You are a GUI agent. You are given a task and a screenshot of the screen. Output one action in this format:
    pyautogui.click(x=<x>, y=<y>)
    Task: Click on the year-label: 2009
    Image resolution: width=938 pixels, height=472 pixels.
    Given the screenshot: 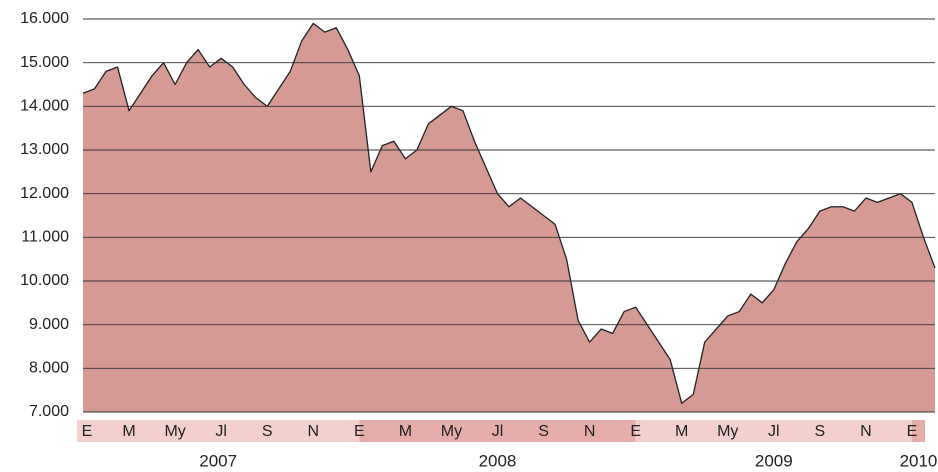 What is the action you would take?
    pyautogui.click(x=774, y=460)
    